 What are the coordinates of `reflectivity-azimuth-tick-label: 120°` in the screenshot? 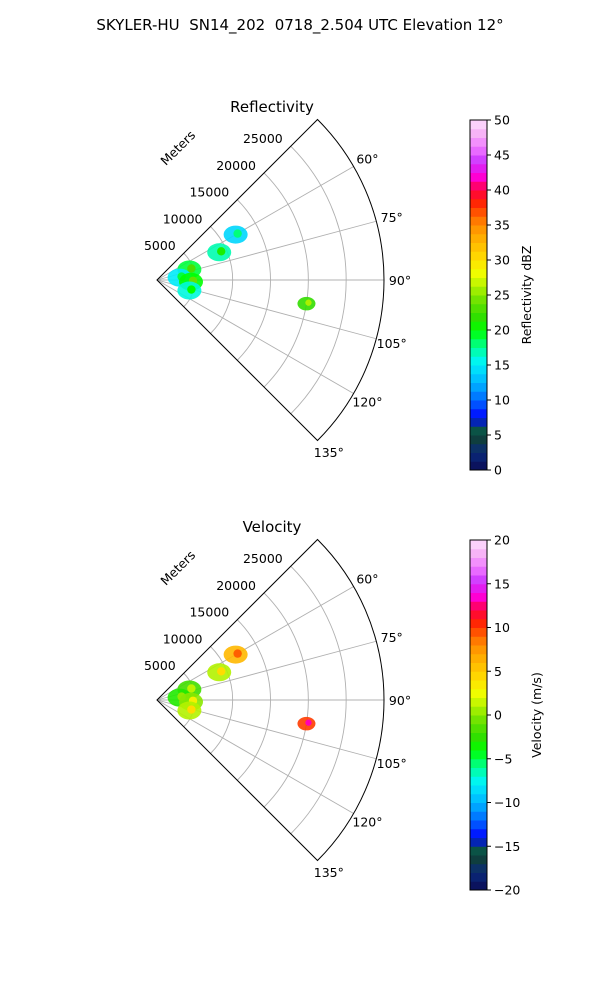 It's located at (367, 402).